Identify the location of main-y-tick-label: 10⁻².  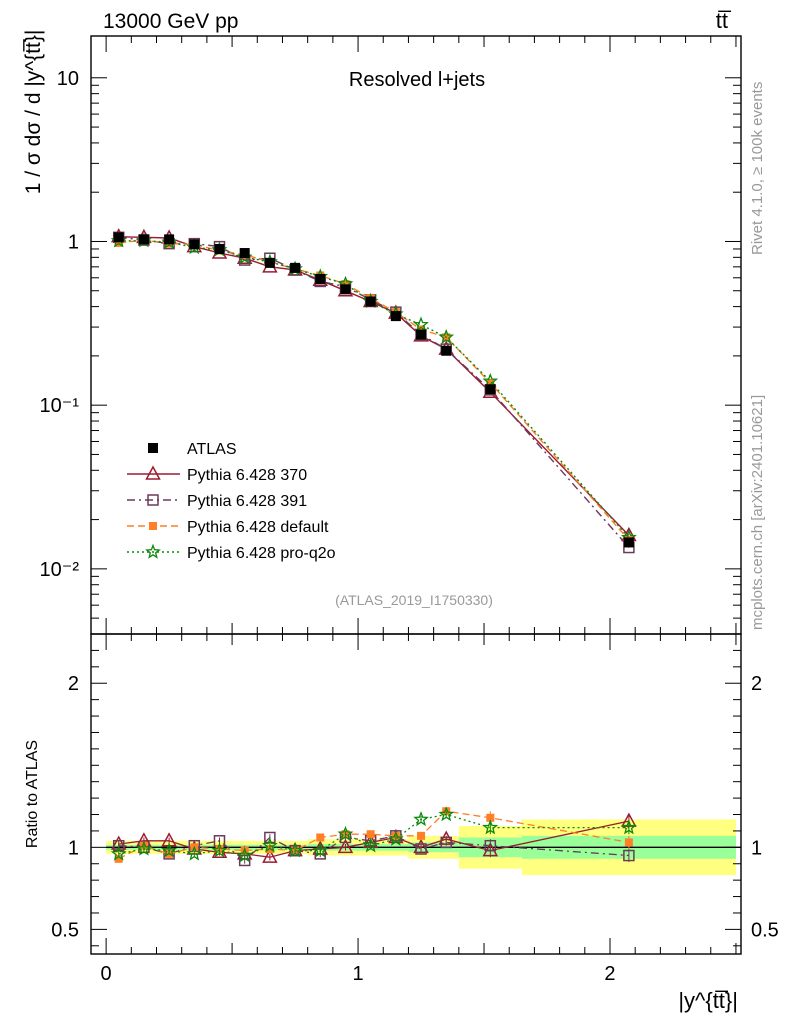
(60, 570).